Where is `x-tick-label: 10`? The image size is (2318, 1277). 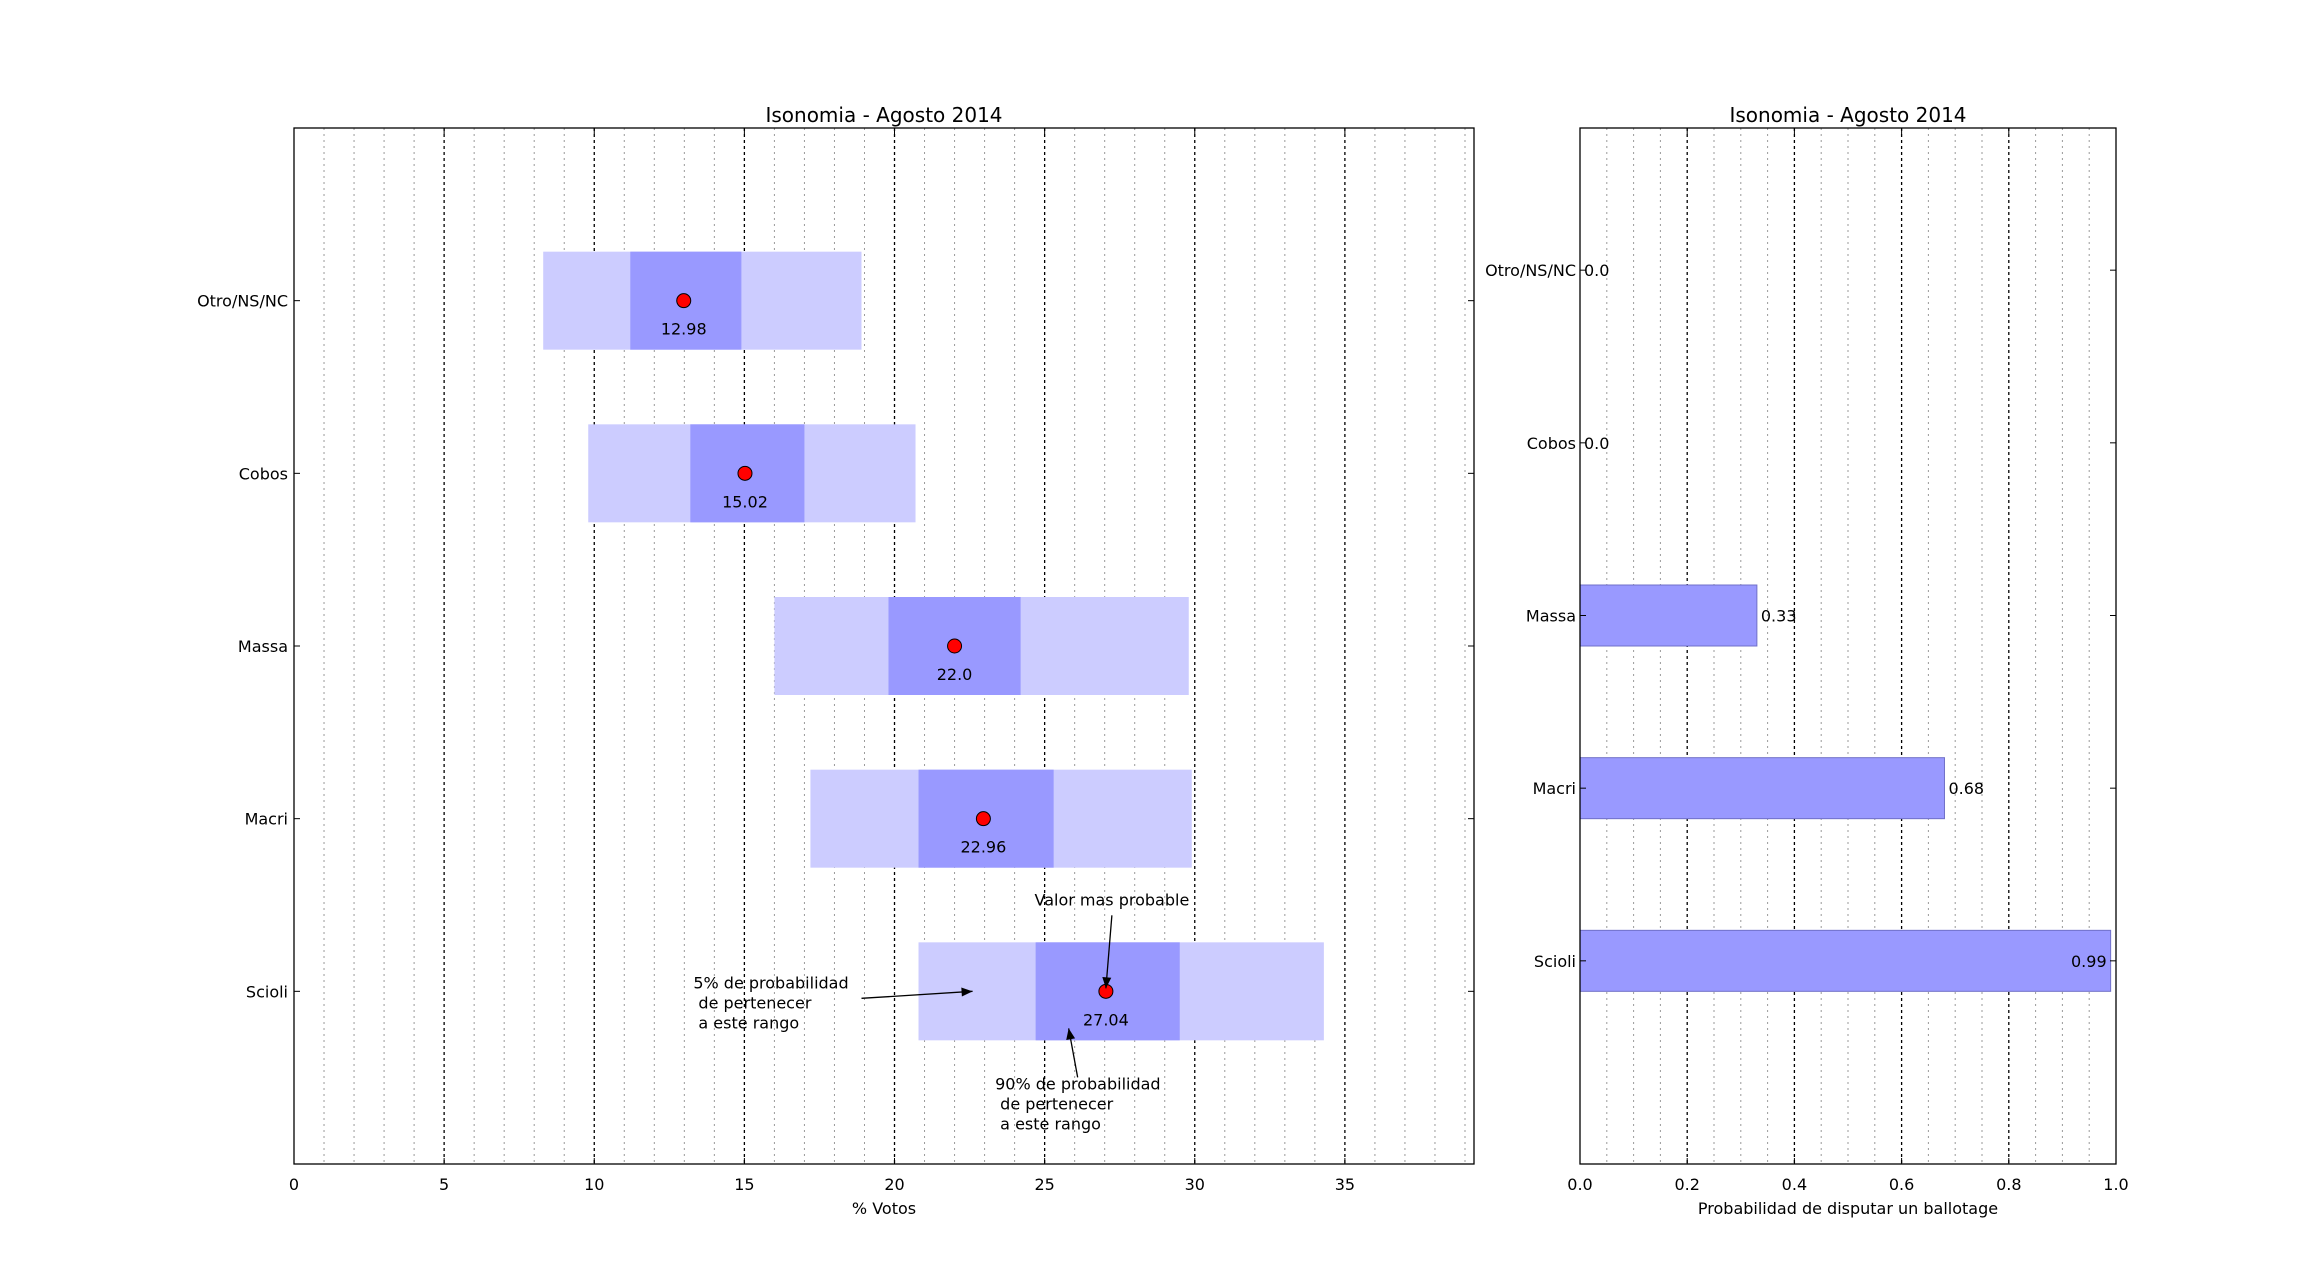
x-tick-label: 10 is located at coordinates (594, 1184).